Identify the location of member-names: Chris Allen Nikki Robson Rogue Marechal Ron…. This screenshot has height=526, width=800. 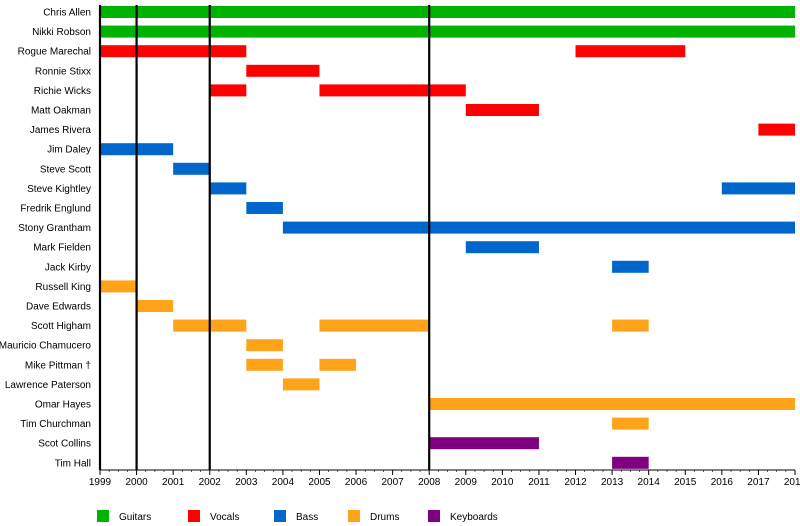
(45, 239).